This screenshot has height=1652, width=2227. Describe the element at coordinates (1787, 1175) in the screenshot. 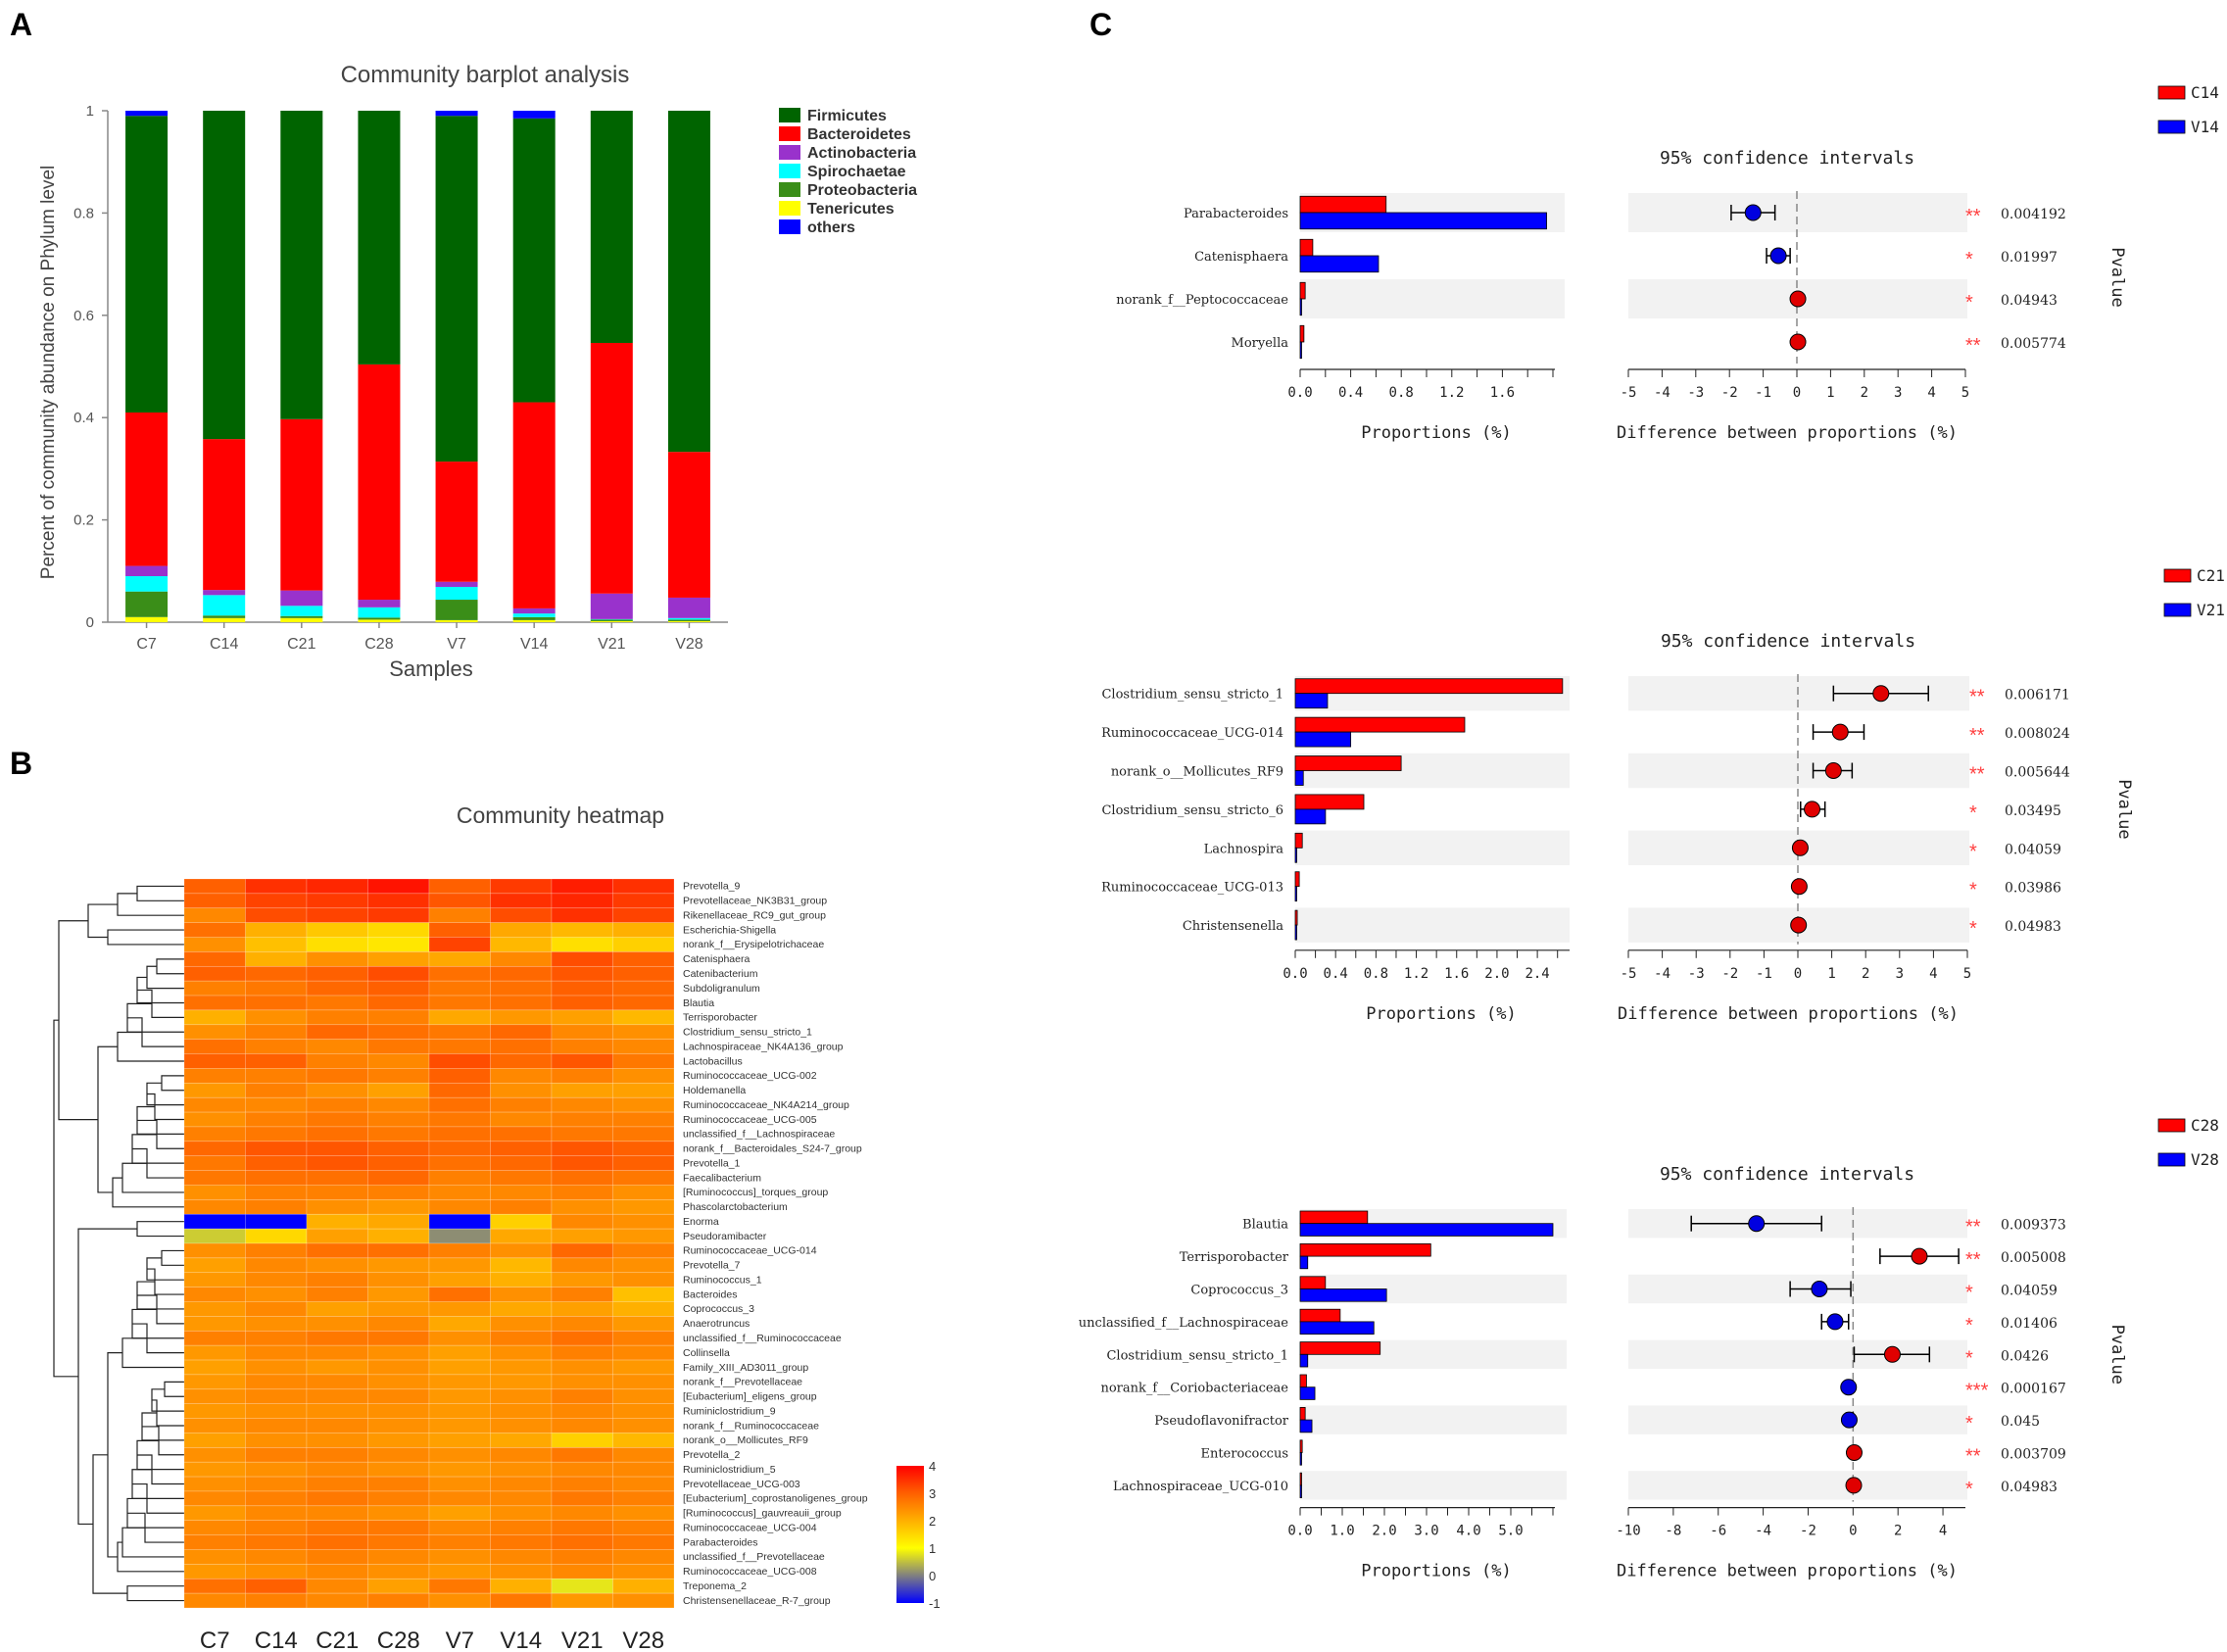

I see `ci-title: 95% confidence intervals` at that location.